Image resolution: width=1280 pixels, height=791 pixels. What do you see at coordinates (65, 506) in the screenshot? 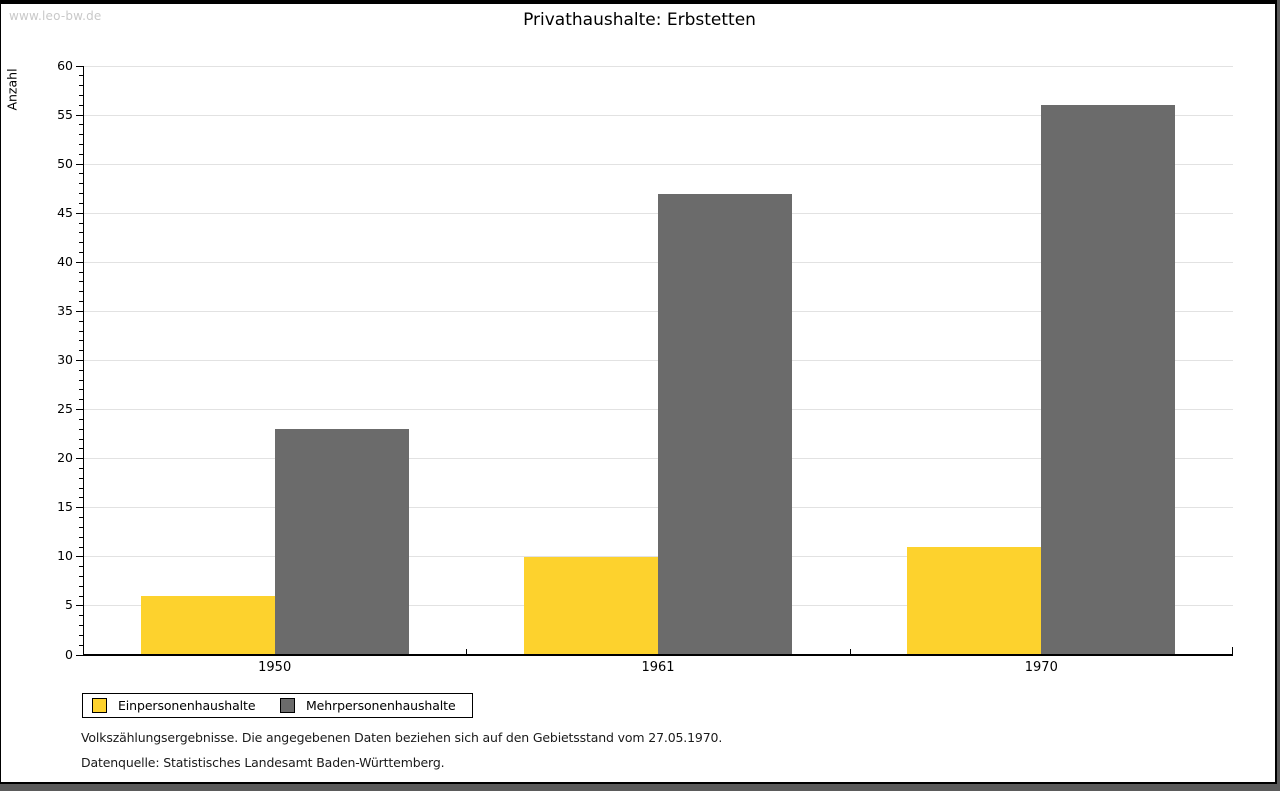
I see `y-tick-label-15: 15` at bounding box center [65, 506].